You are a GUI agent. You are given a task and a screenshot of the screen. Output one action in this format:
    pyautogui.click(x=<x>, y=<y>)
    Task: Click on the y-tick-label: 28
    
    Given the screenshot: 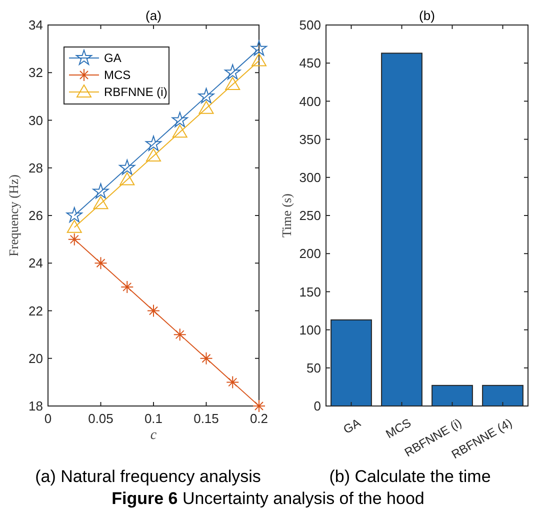 What is the action you would take?
    pyautogui.click(x=35, y=168)
    